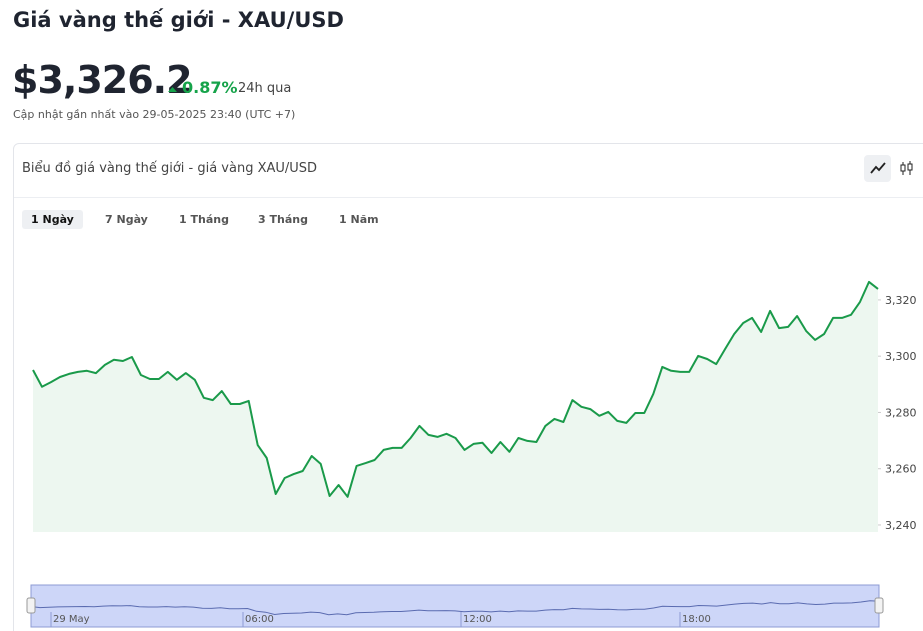 Image resolution: width=923 pixels, height=631 pixels. Describe the element at coordinates (901, 525) in the screenshot. I see `y-tick-label: 3,240` at that location.